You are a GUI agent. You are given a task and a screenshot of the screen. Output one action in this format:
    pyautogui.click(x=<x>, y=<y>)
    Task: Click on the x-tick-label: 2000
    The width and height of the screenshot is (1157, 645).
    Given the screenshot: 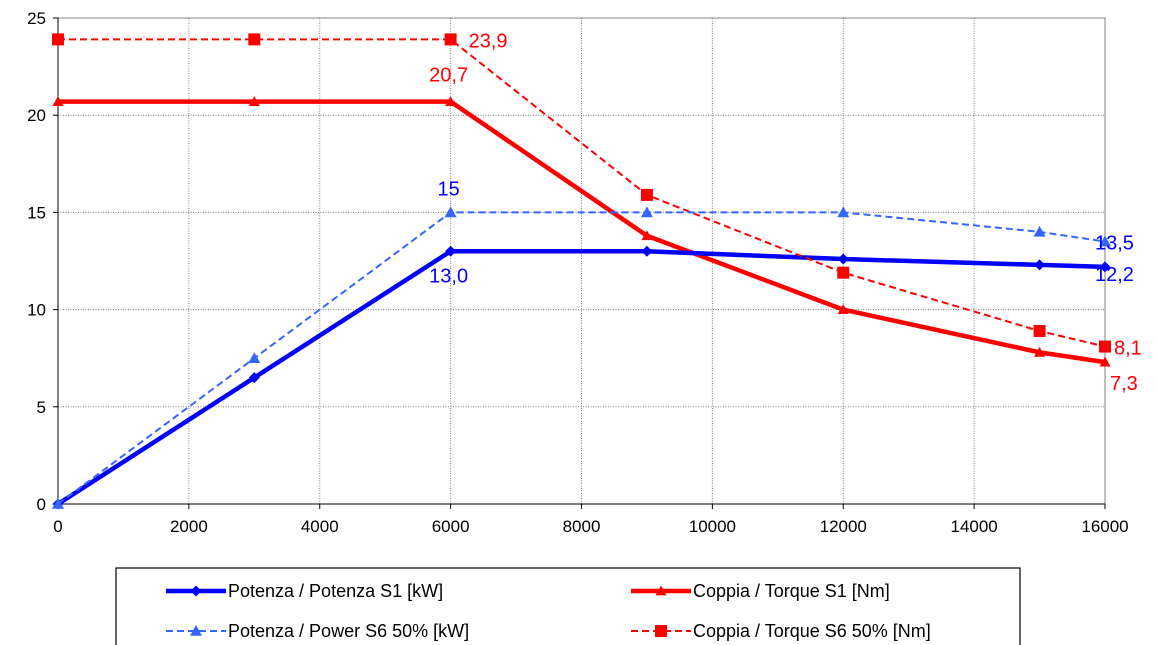 What is the action you would take?
    pyautogui.click(x=189, y=526)
    